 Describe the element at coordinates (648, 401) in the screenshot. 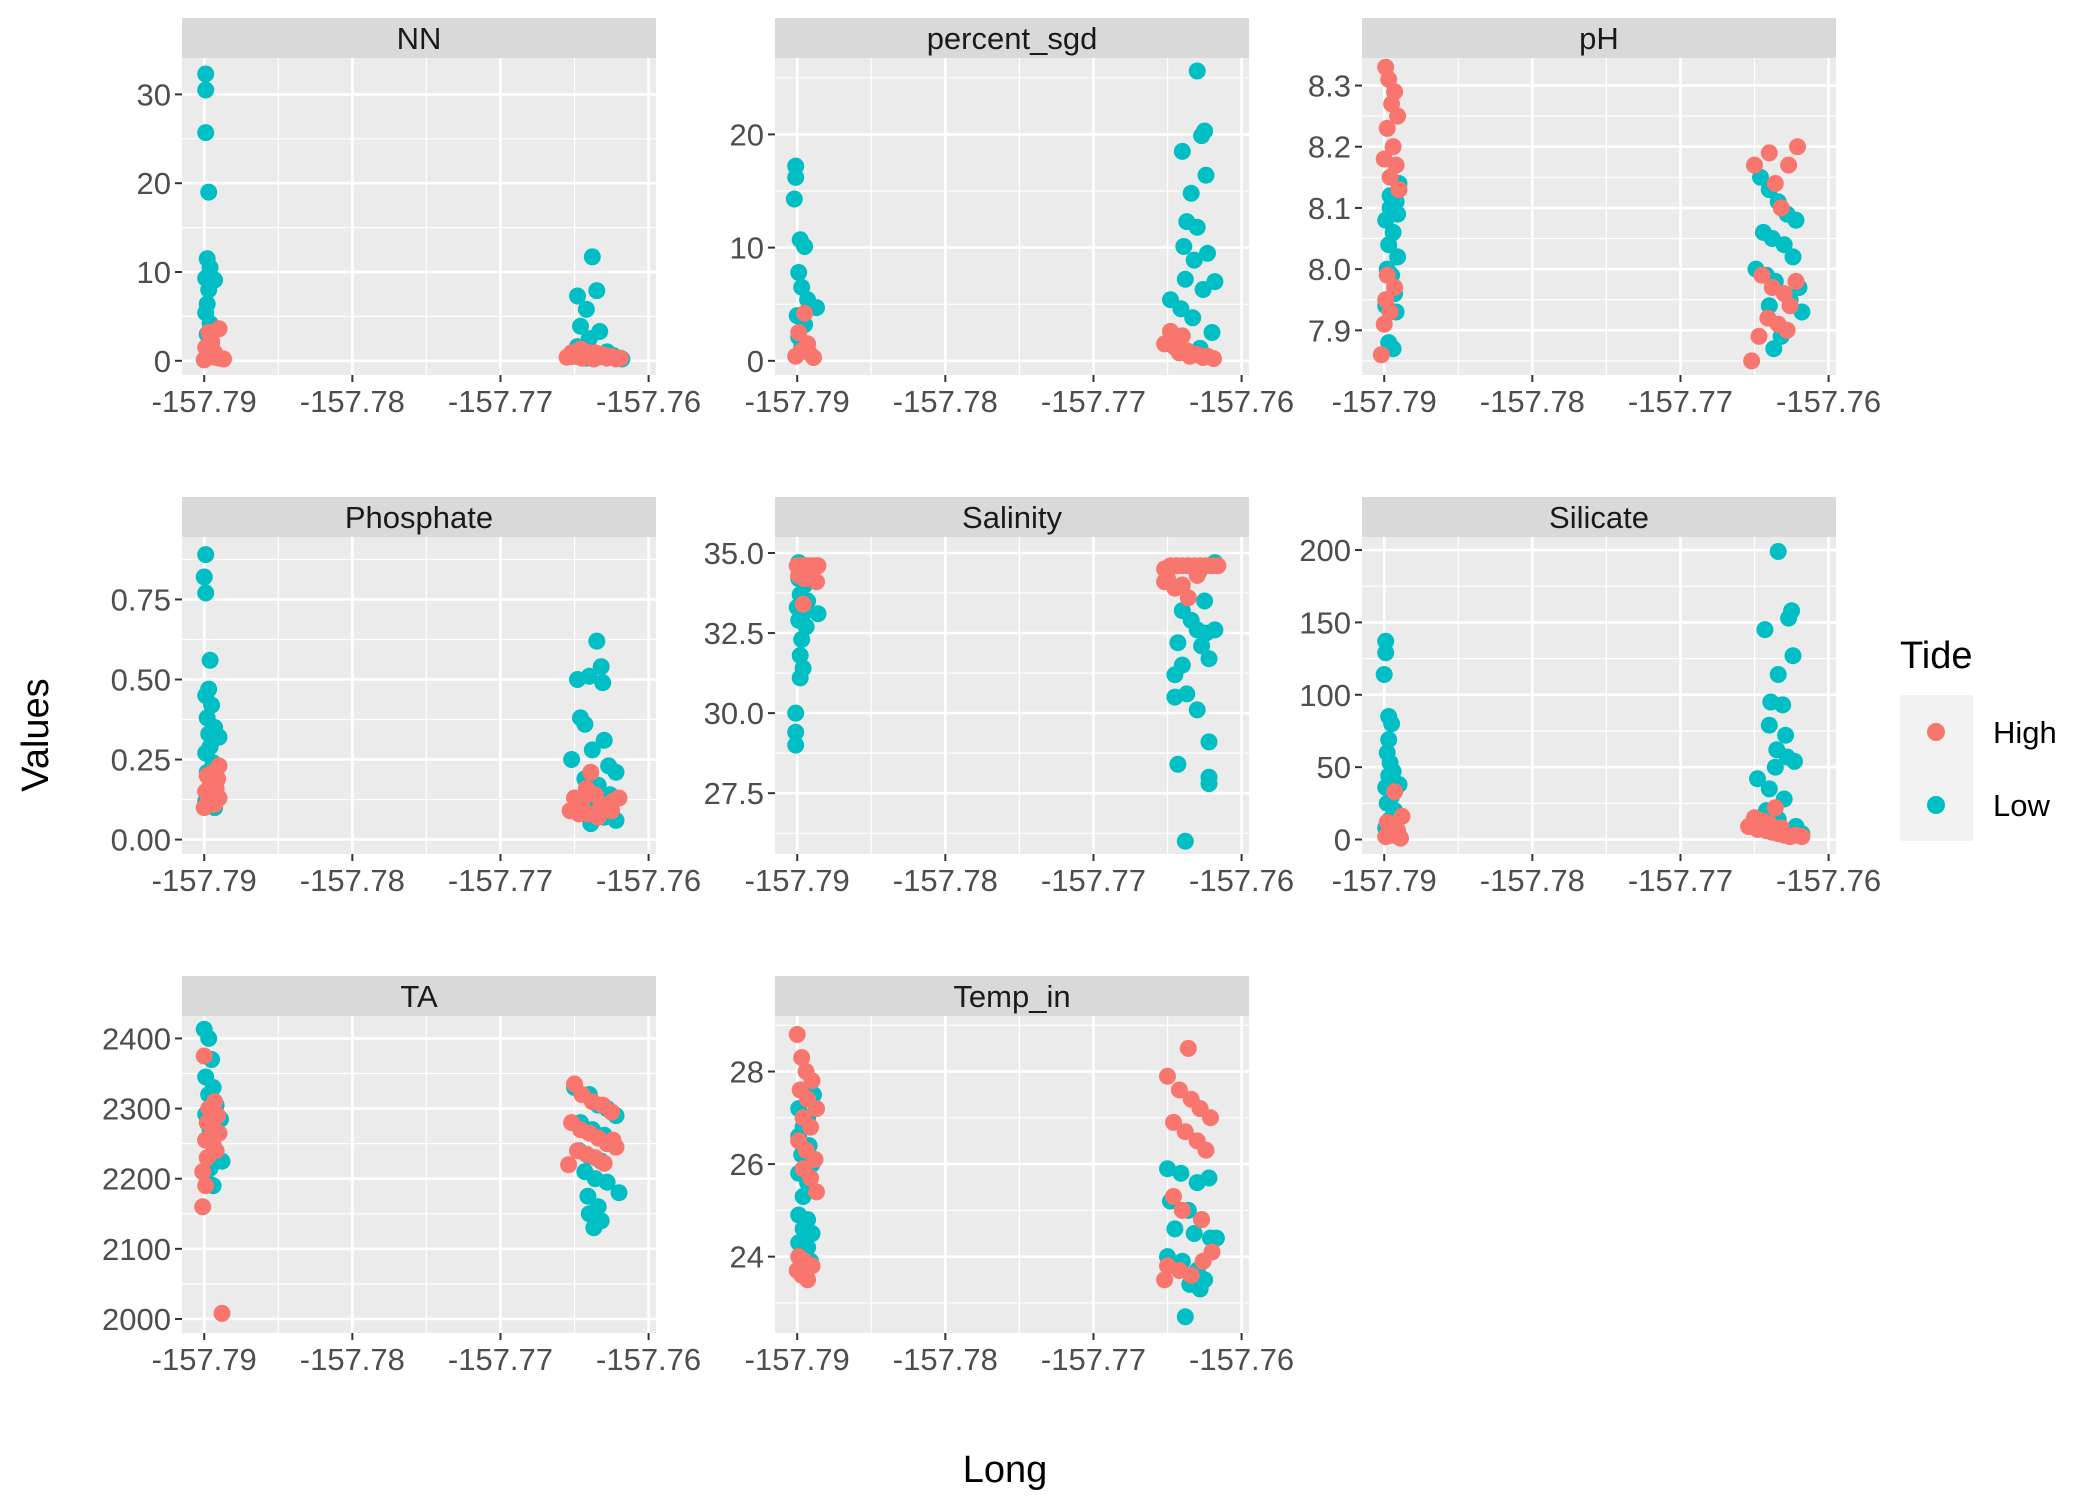

I see `x-tick-label: -157.76` at that location.